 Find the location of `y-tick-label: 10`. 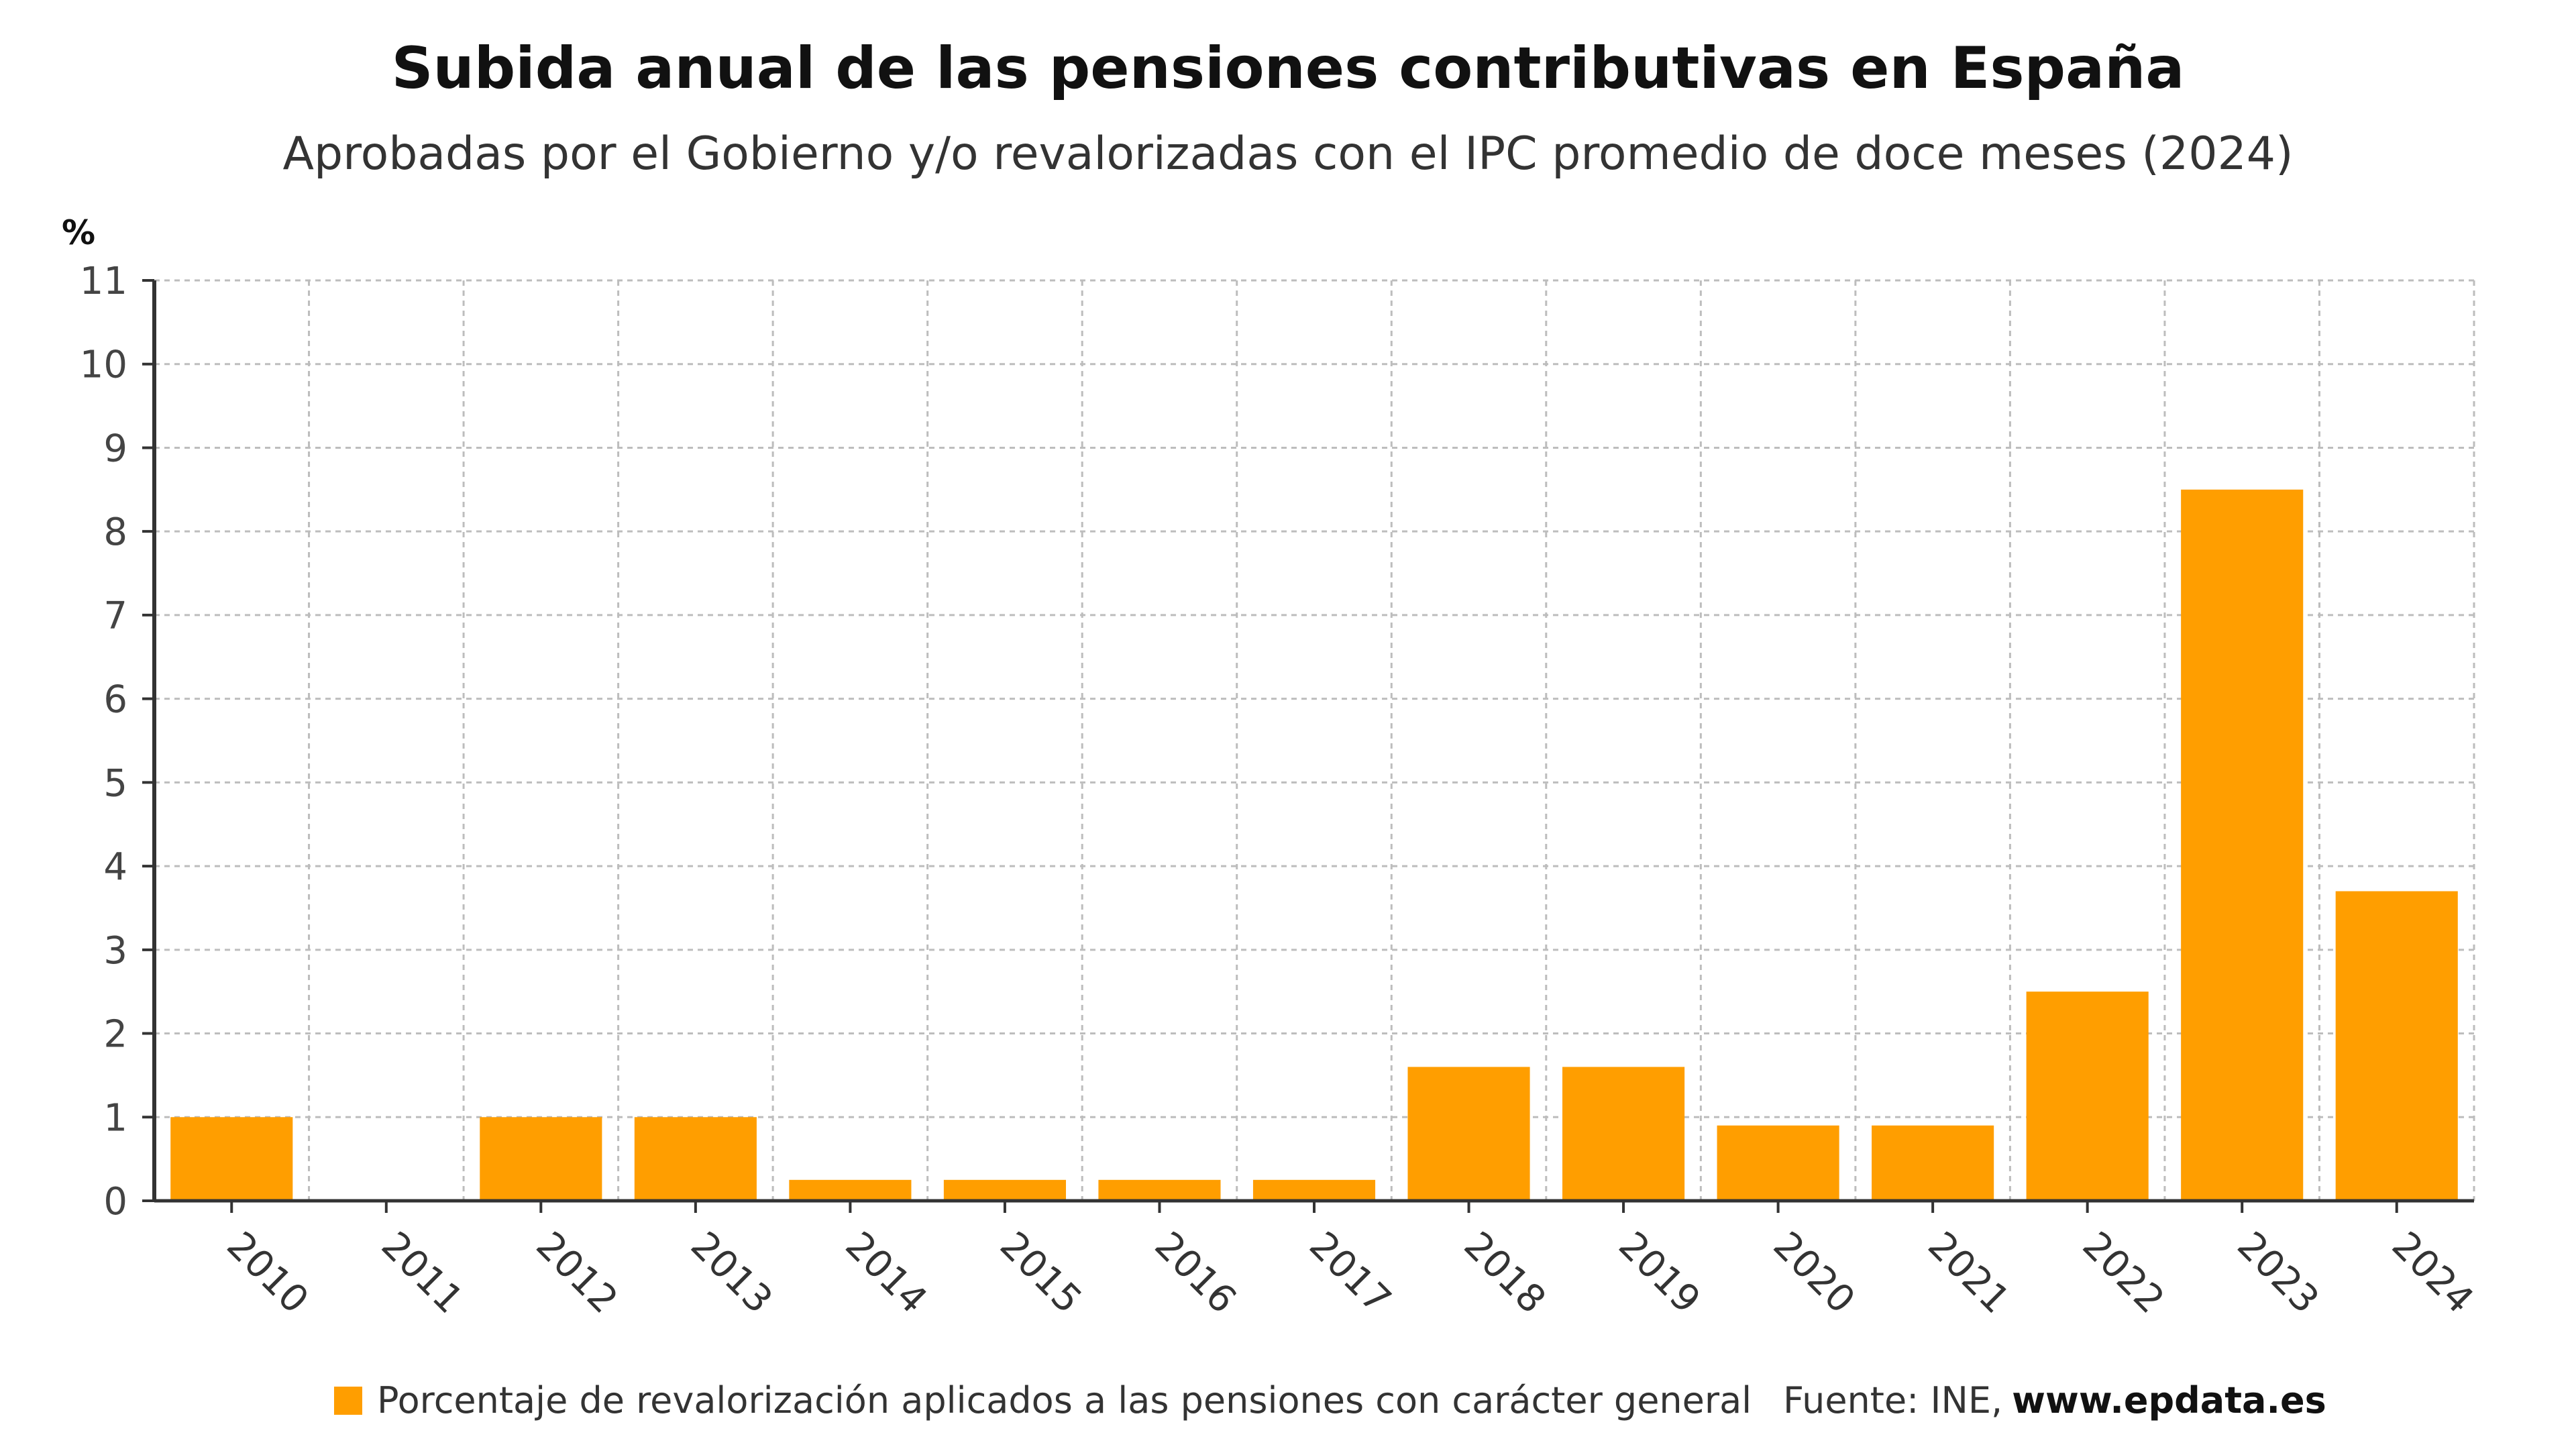

y-tick-label: 10 is located at coordinates (103, 365).